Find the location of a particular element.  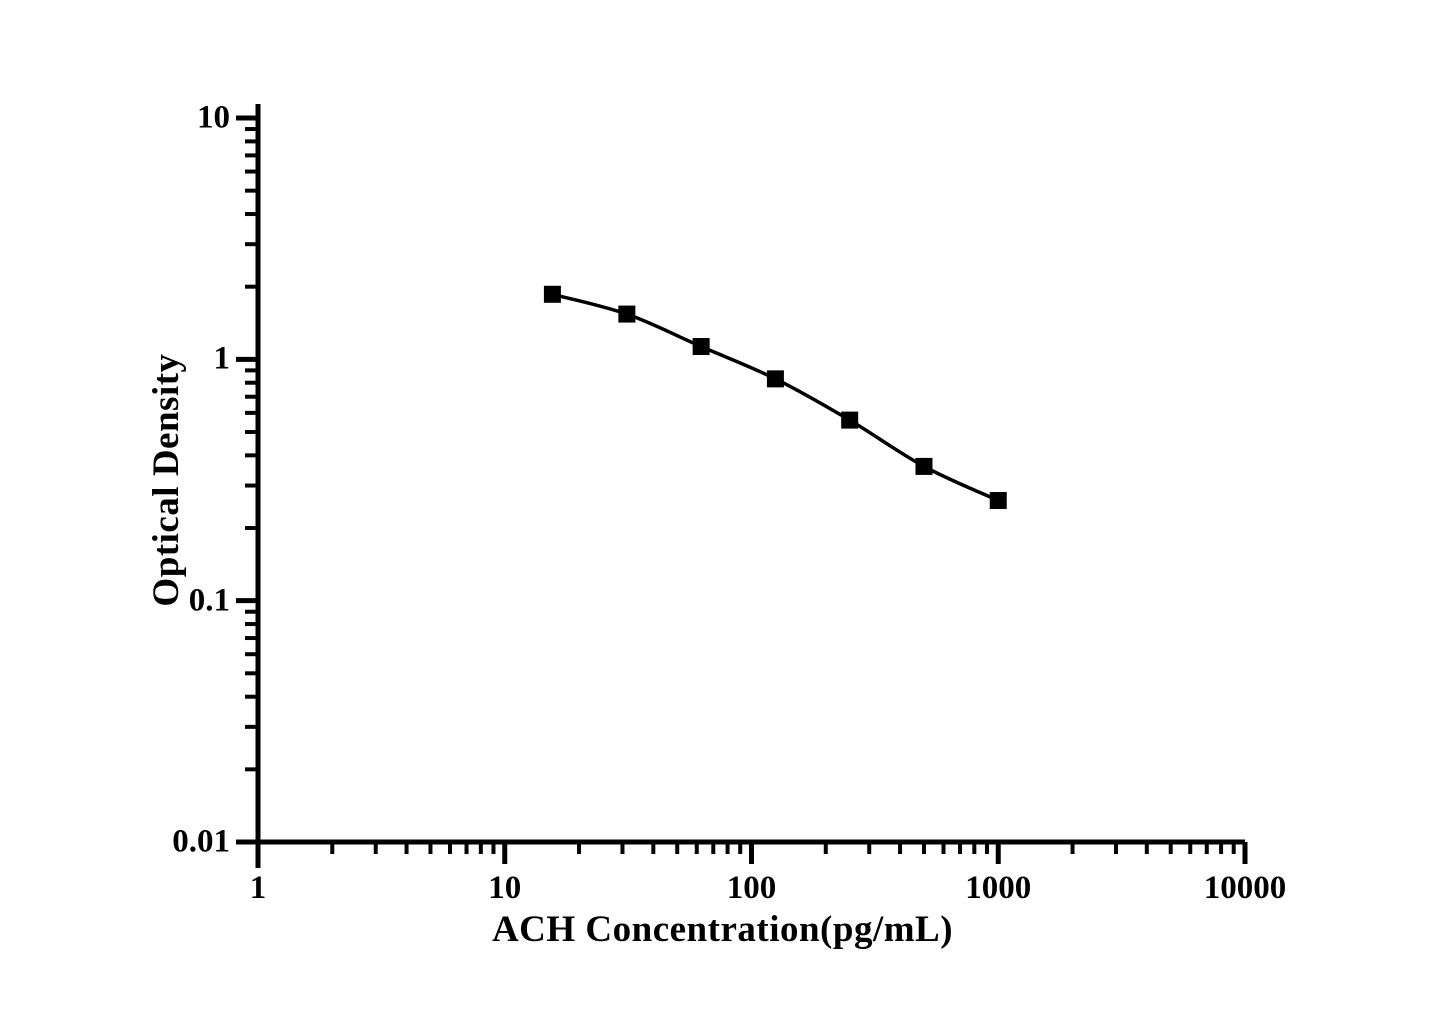

y-tick-label: 1 is located at coordinates (222, 358).